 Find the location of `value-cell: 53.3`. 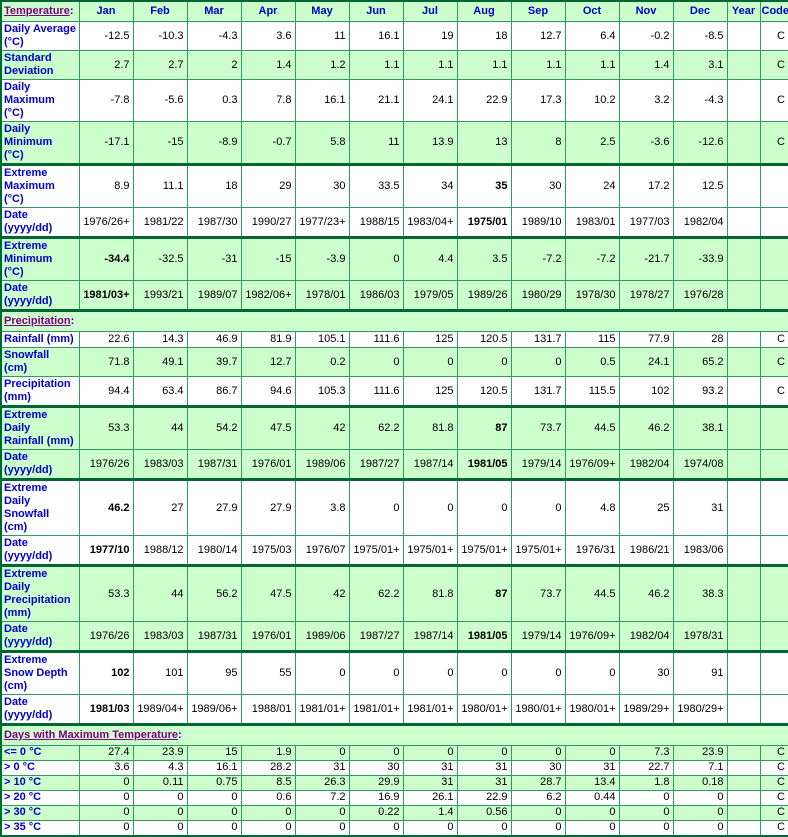

value-cell: 53.3 is located at coordinates (106, 593).